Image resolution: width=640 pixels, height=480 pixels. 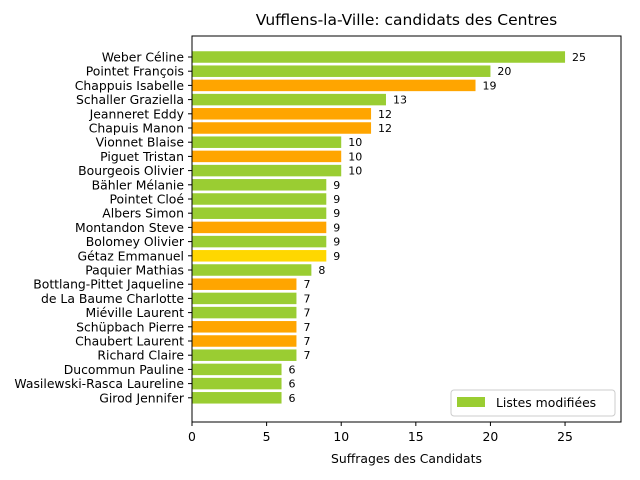 What do you see at coordinates (546, 402) in the screenshot?
I see `legend-label: Listes modifiées` at bounding box center [546, 402].